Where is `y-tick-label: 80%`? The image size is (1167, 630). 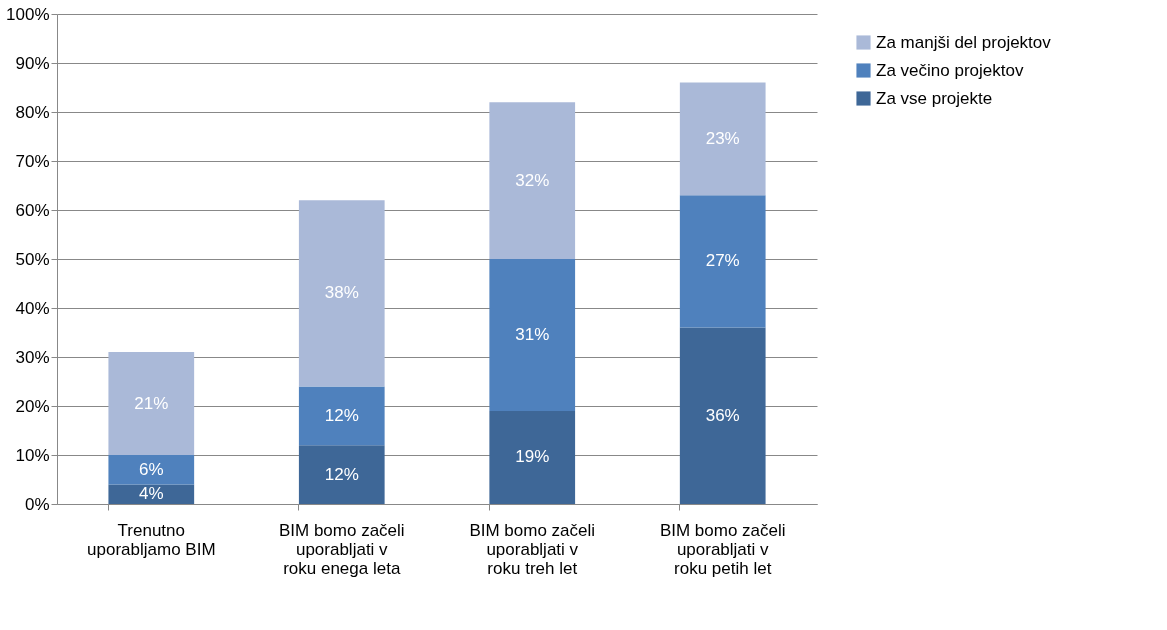
y-tick-label: 80% is located at coordinates (32, 112).